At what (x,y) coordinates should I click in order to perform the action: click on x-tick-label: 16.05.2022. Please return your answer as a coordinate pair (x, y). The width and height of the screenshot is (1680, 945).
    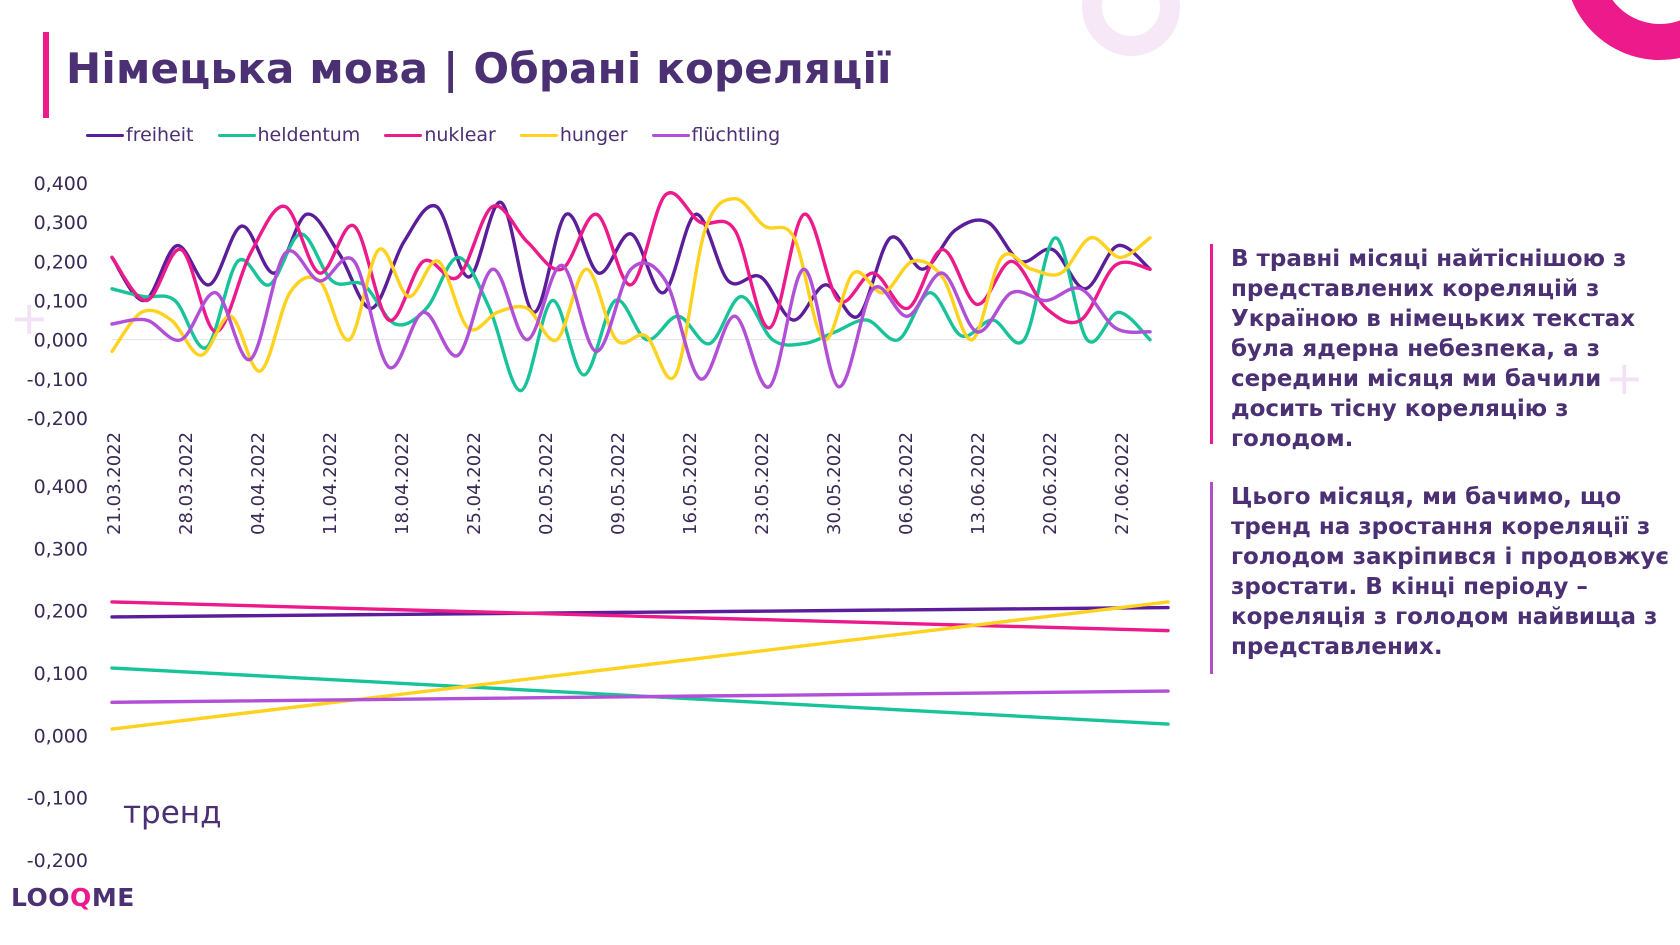
    Looking at the image, I should click on (690, 483).